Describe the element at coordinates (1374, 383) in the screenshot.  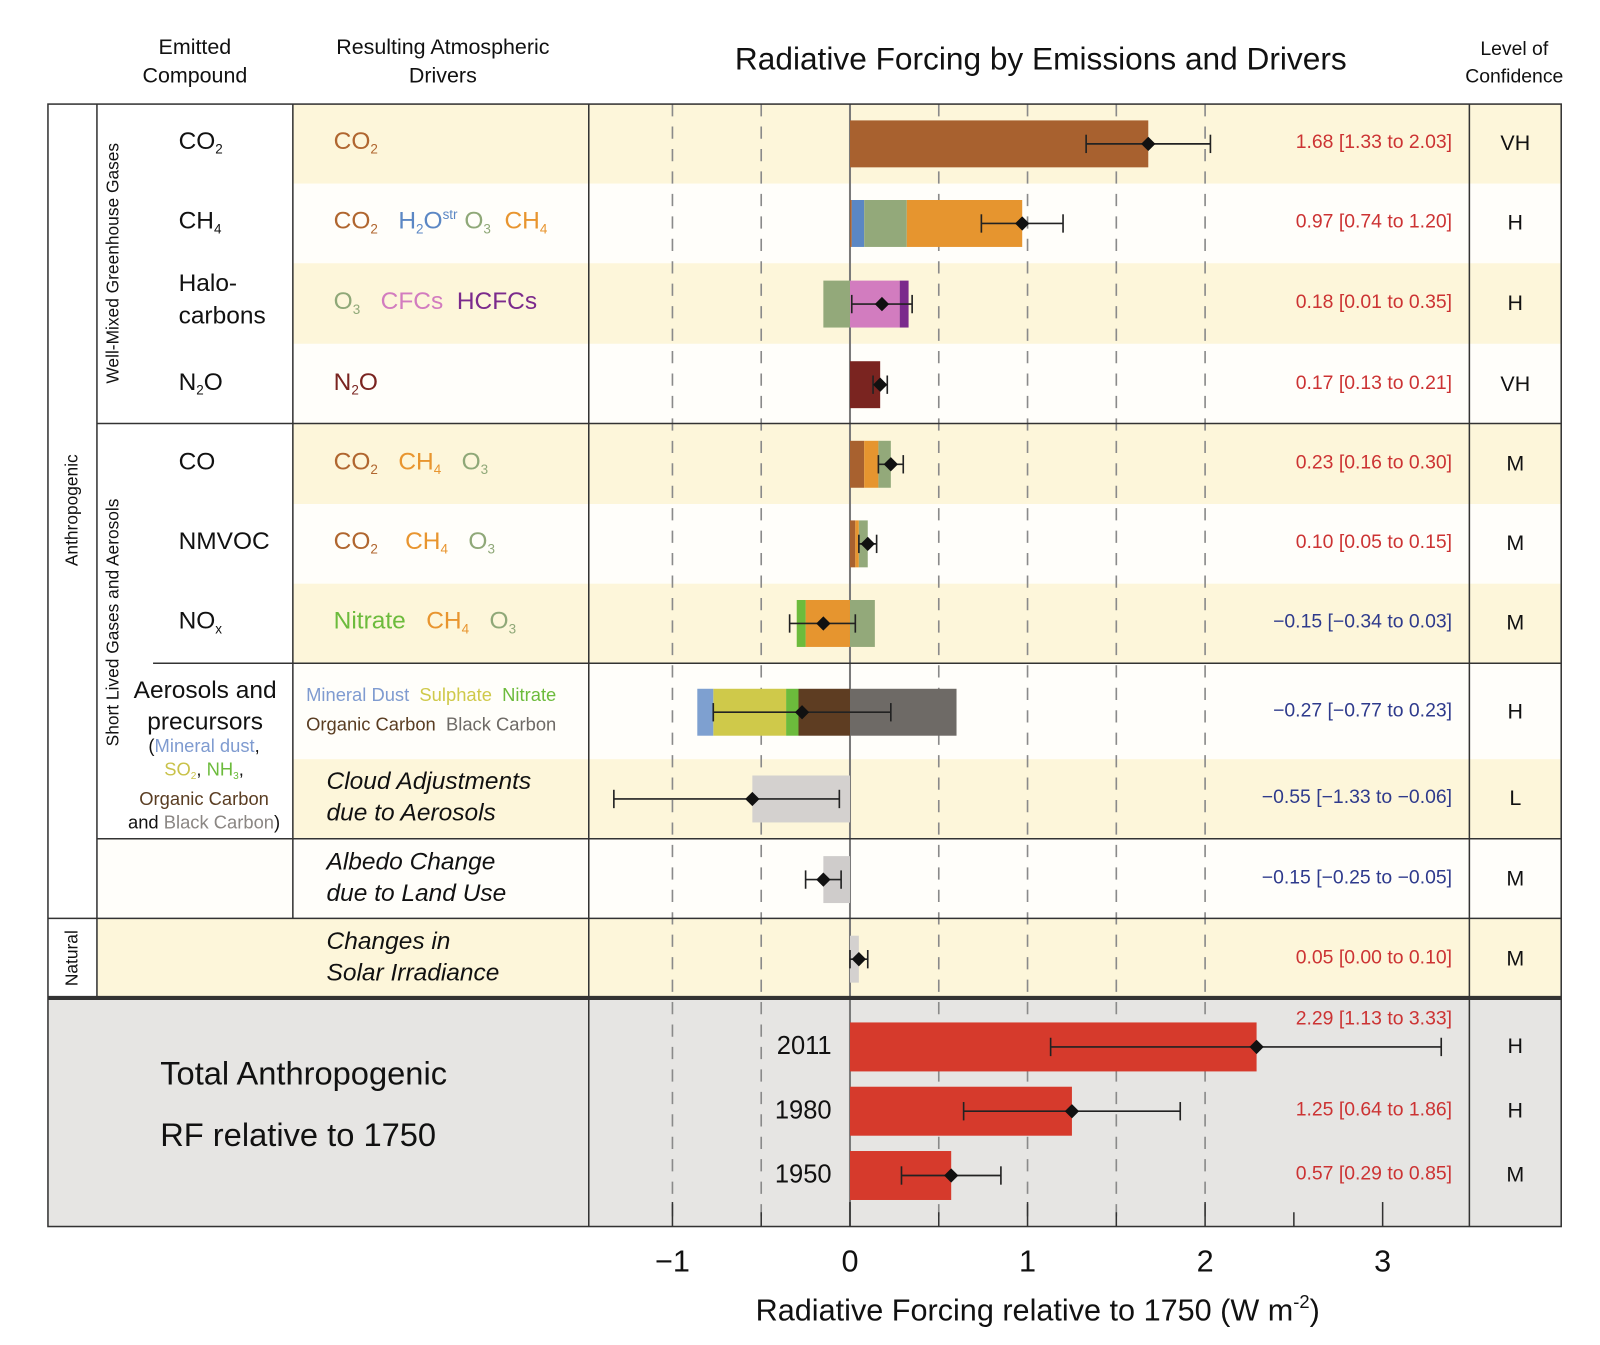
I see `forcing-value-label: 0.17 [0.13 to 0.21]` at that location.